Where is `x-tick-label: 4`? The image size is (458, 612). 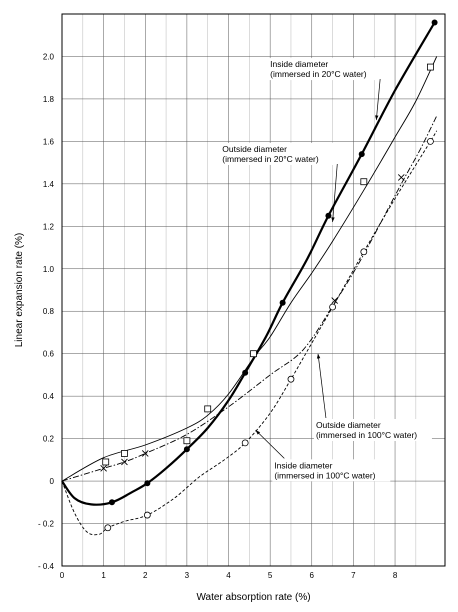
x-tick-label: 4 is located at coordinates (228, 575).